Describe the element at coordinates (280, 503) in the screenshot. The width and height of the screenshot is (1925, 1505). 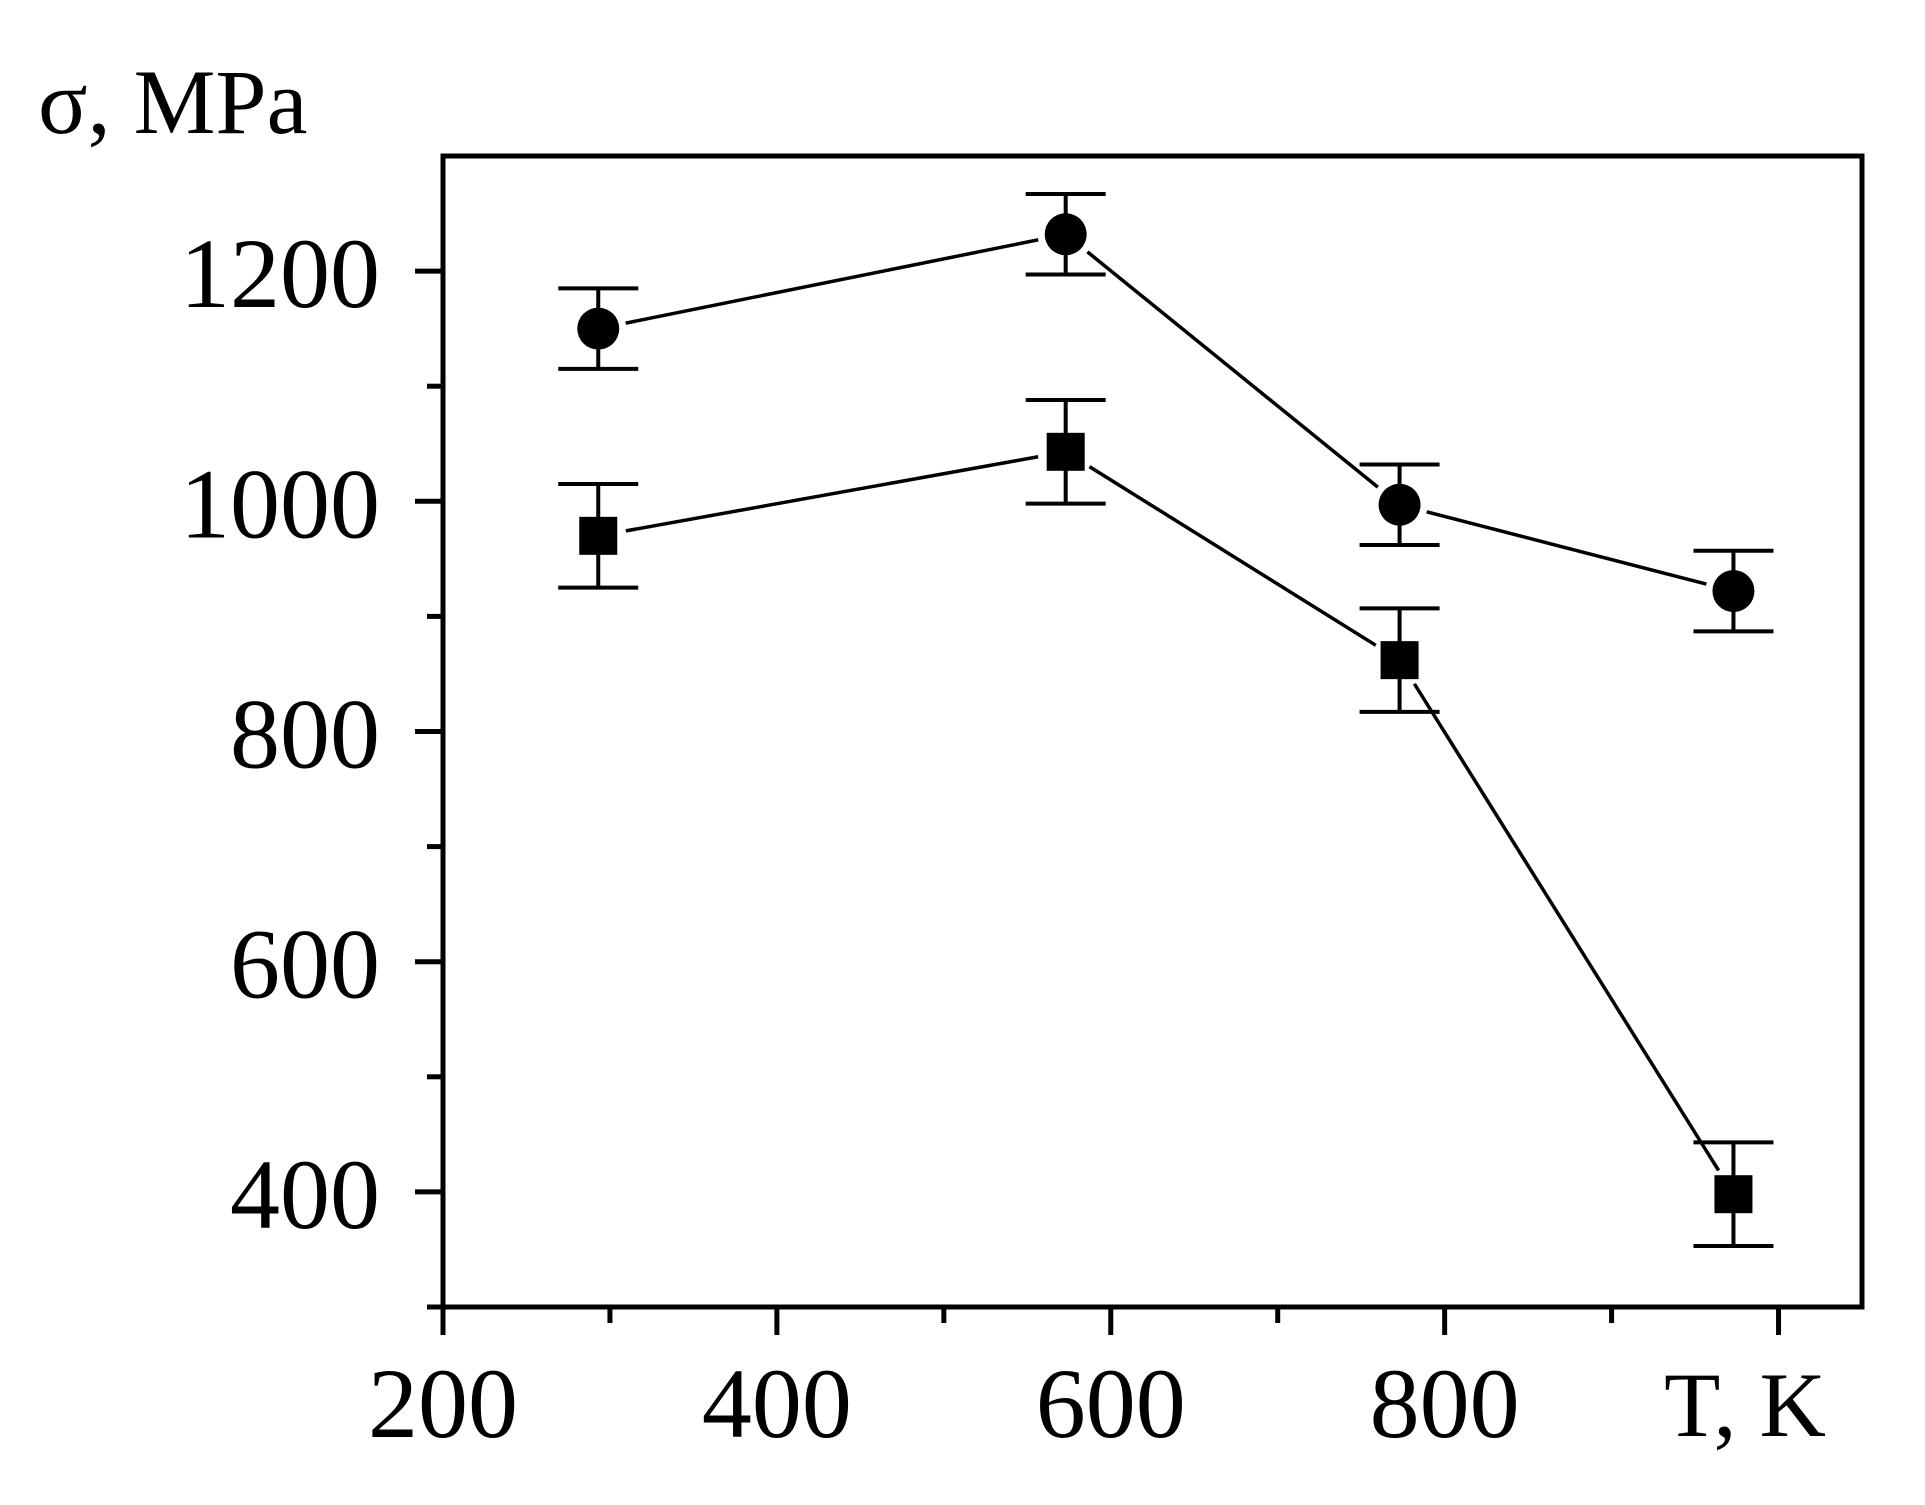
I see `y-tick-label: 1000` at that location.